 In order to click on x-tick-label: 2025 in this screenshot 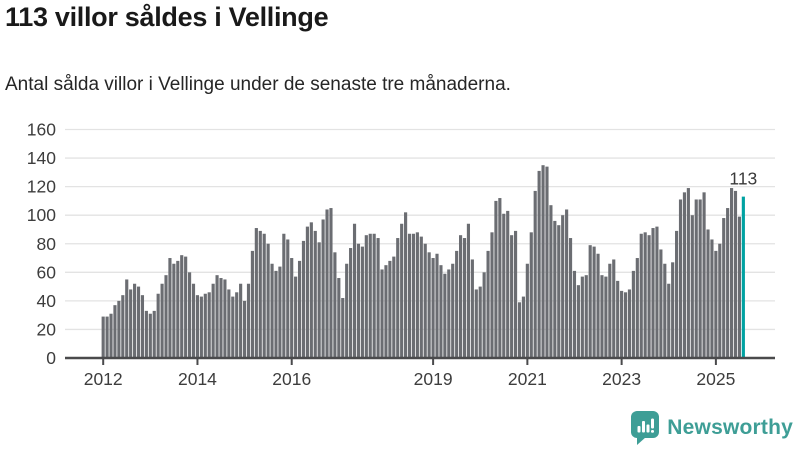, I will do `click(715, 379)`.